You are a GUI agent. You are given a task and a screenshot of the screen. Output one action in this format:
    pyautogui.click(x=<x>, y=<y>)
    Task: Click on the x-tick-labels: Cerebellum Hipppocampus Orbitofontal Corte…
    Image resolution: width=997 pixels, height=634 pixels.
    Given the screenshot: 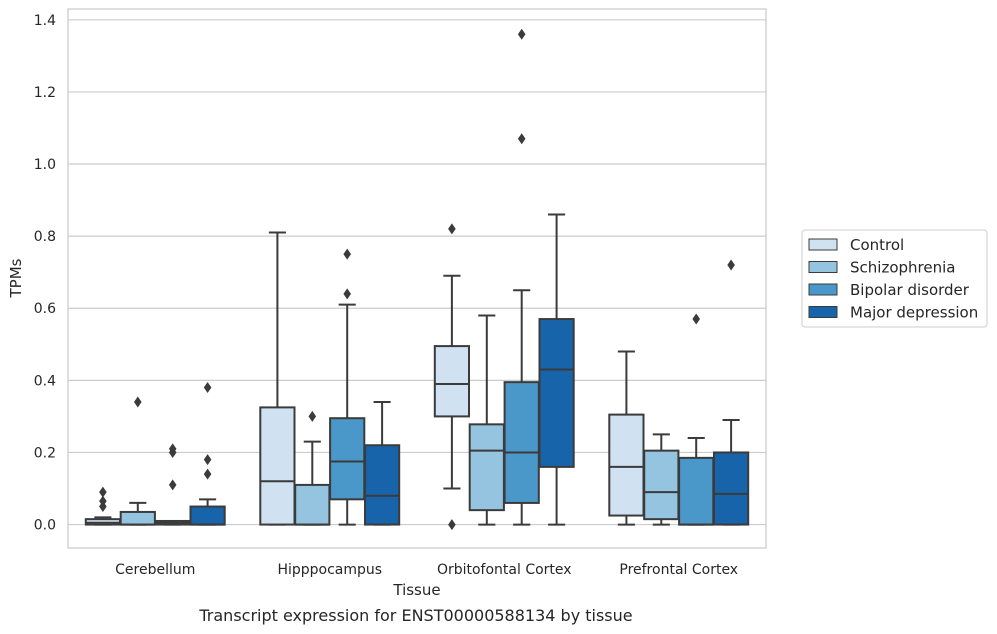 What is the action you would take?
    pyautogui.click(x=426, y=570)
    